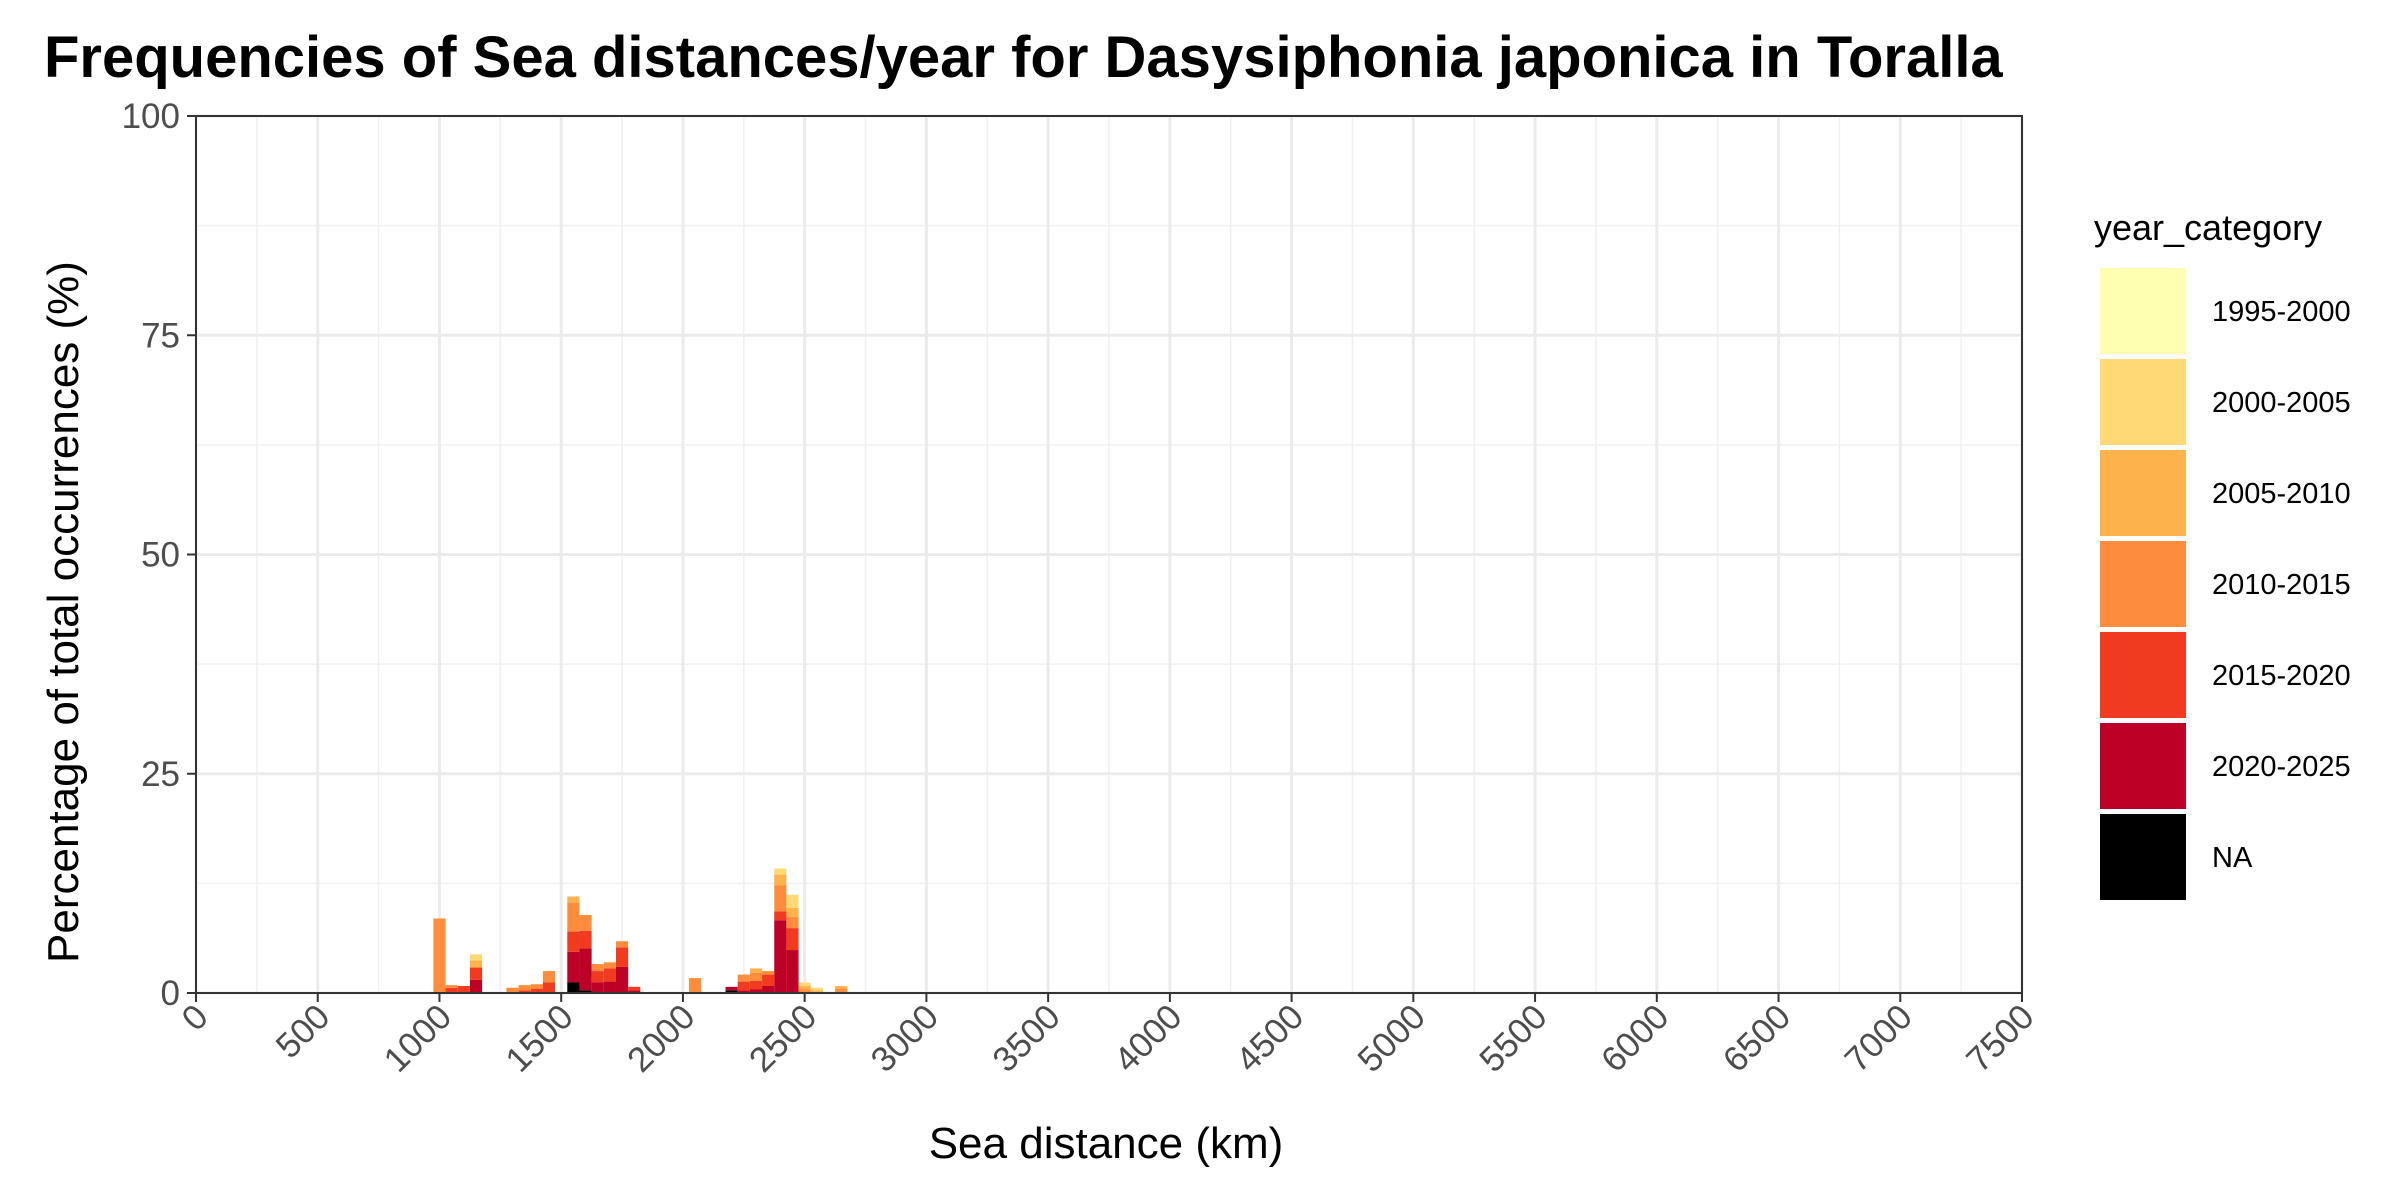 The height and width of the screenshot is (1200, 2400). I want to click on legend-label: 2020-2025, so click(2281, 767).